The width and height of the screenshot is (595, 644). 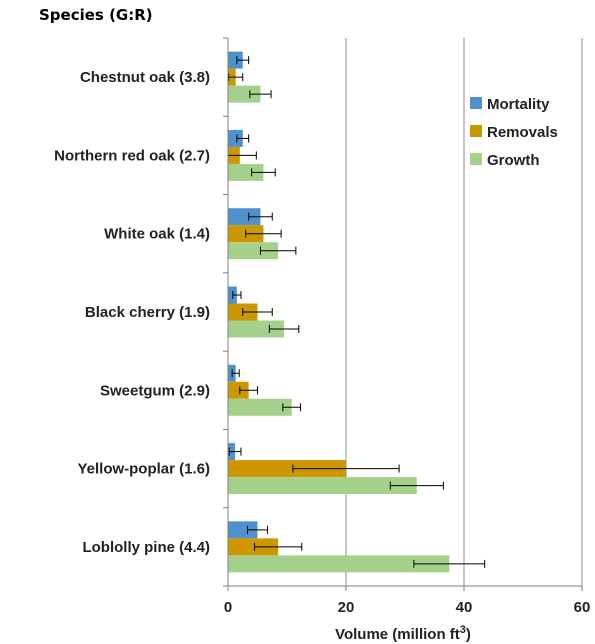 I want to click on legend-swatch-removals, so click(x=476, y=131).